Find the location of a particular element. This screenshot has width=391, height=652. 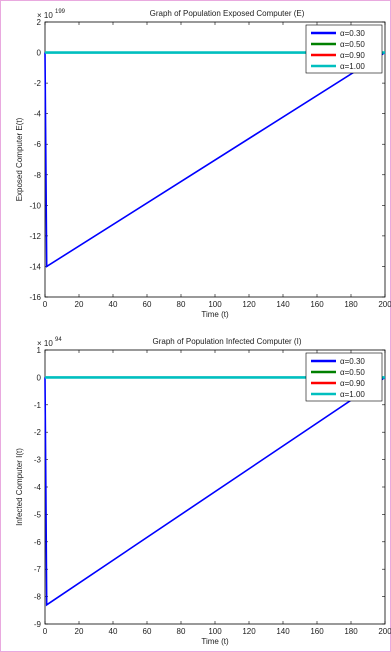

y-tick-label: 2 is located at coordinates (39, 22).